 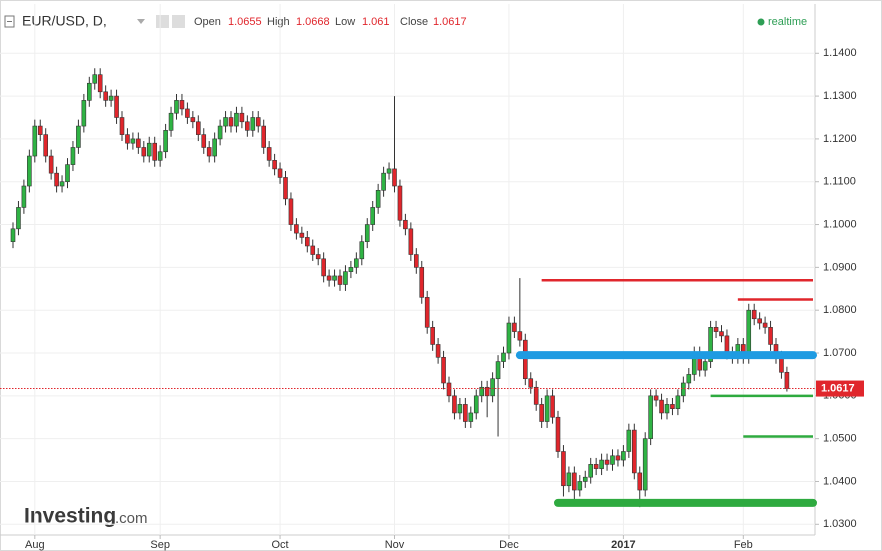 I want to click on x-tick-label: 2017, so click(x=623, y=545).